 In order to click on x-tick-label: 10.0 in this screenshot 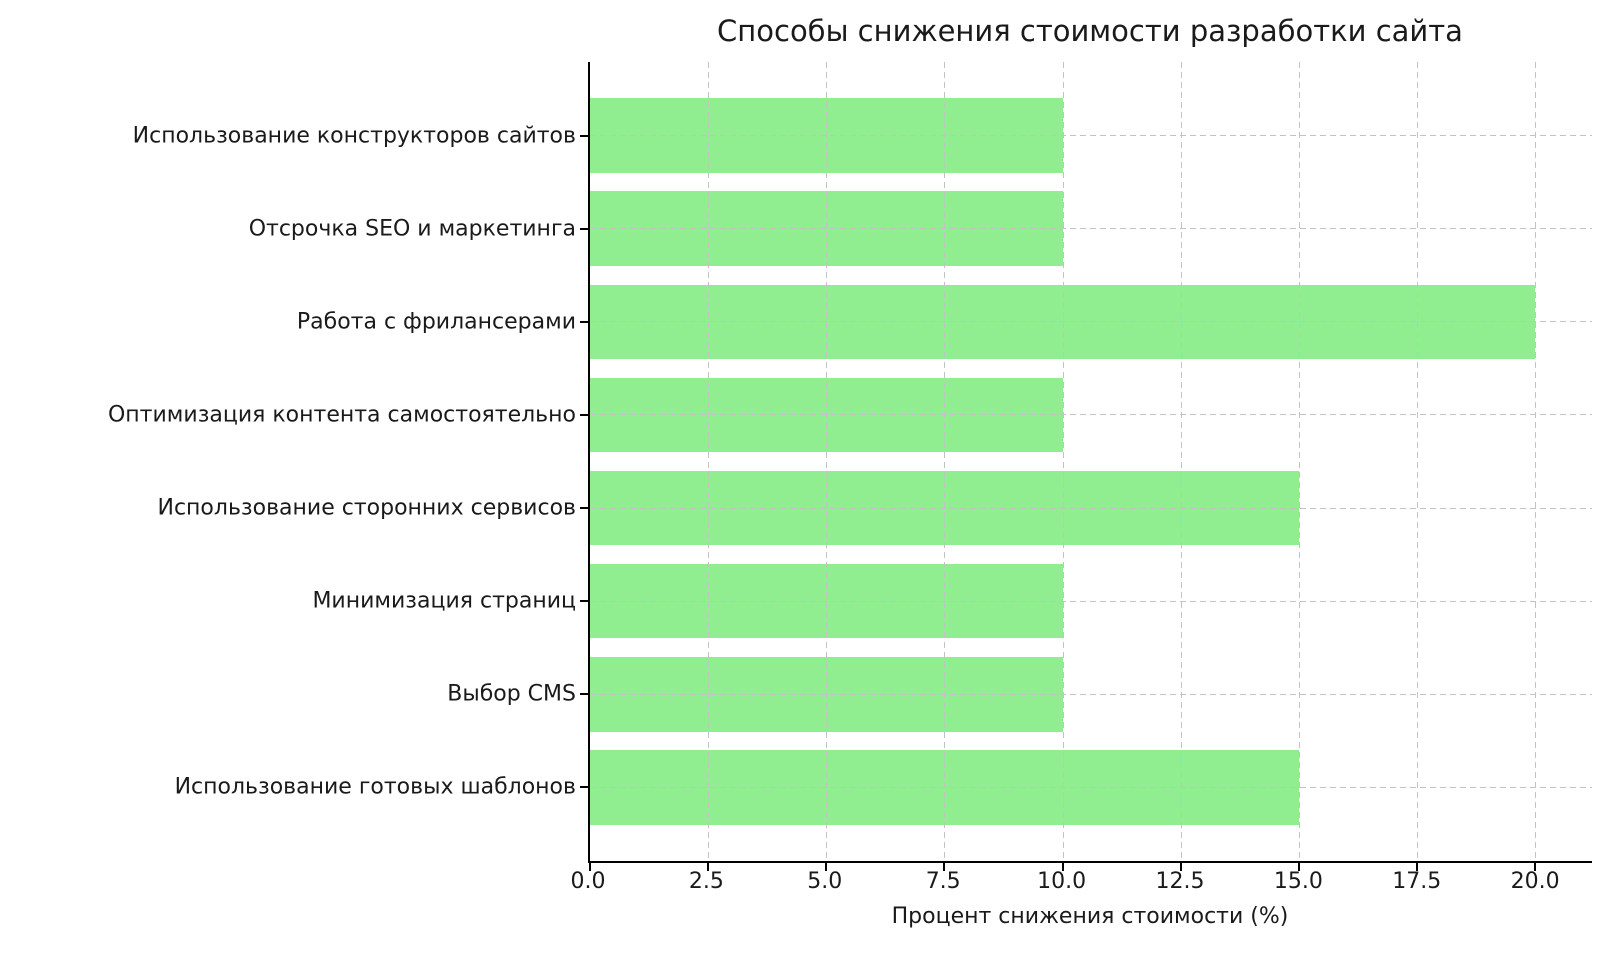, I will do `click(1062, 881)`.